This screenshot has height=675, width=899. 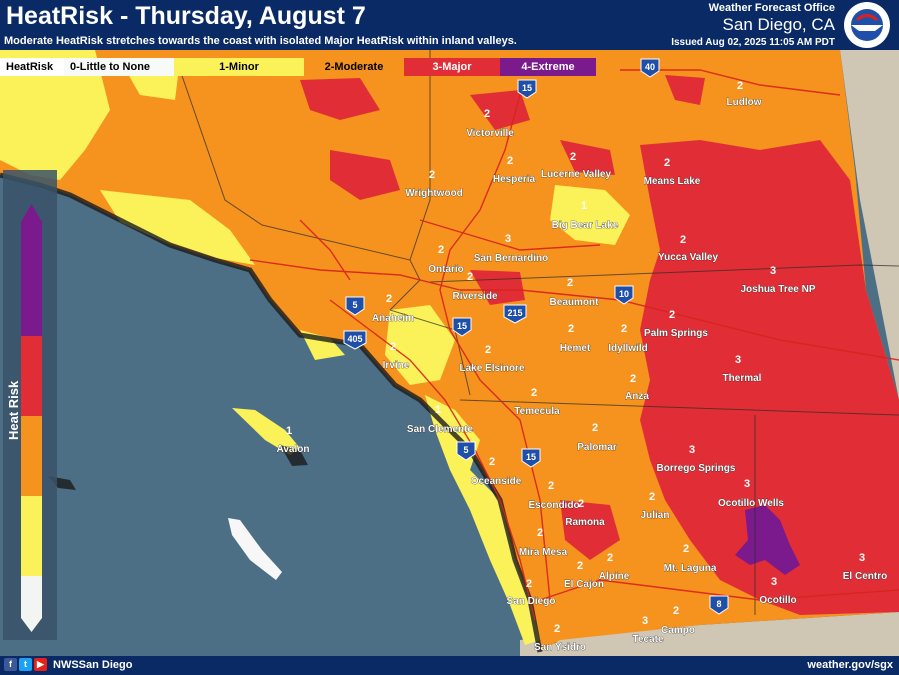 What do you see at coordinates (31, 597) in the screenshot?
I see `scale-band-none` at bounding box center [31, 597].